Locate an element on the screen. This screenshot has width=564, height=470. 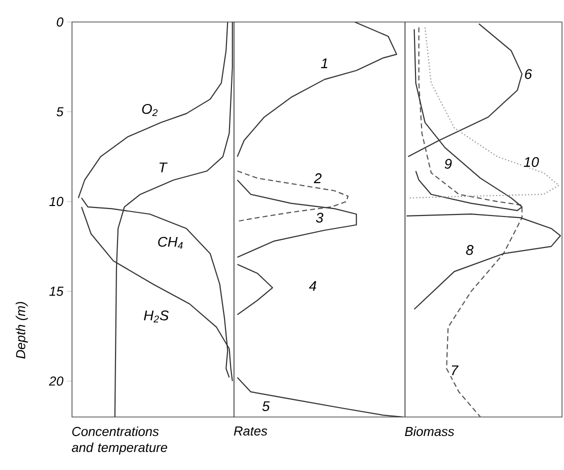
series-label: 8 is located at coordinates (470, 250).